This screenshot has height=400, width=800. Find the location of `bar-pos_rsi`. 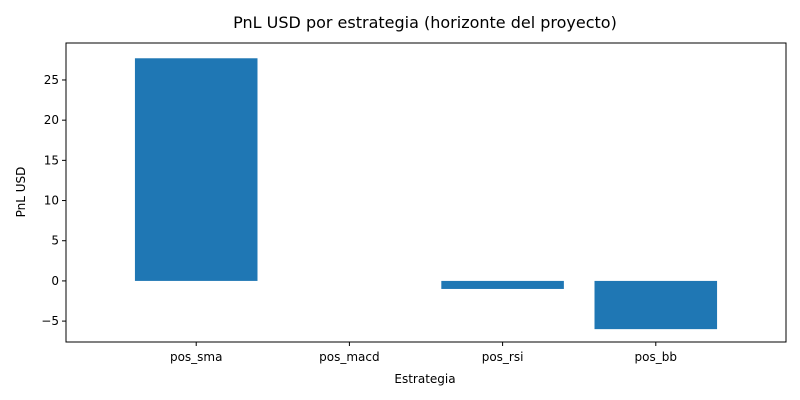

bar-pos_rsi is located at coordinates (502, 284).